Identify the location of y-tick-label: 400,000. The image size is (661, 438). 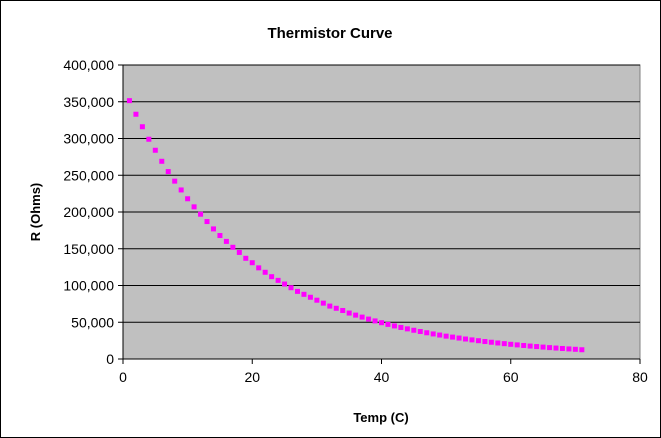
(88, 65).